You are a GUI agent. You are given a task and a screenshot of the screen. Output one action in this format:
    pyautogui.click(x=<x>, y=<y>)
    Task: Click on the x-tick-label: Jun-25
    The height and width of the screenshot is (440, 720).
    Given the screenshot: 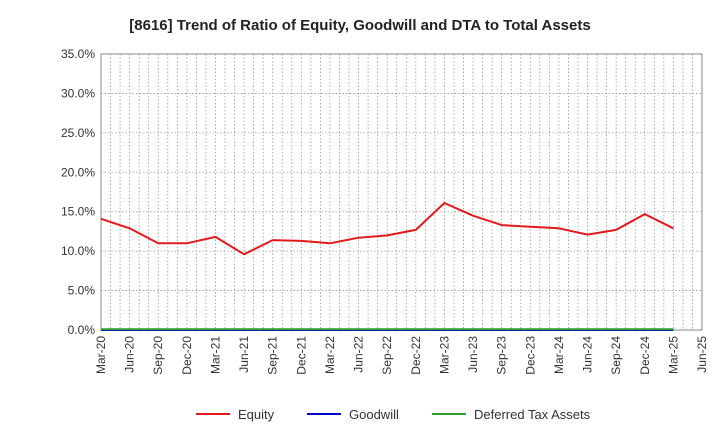 What is the action you would take?
    pyautogui.click(x=702, y=354)
    